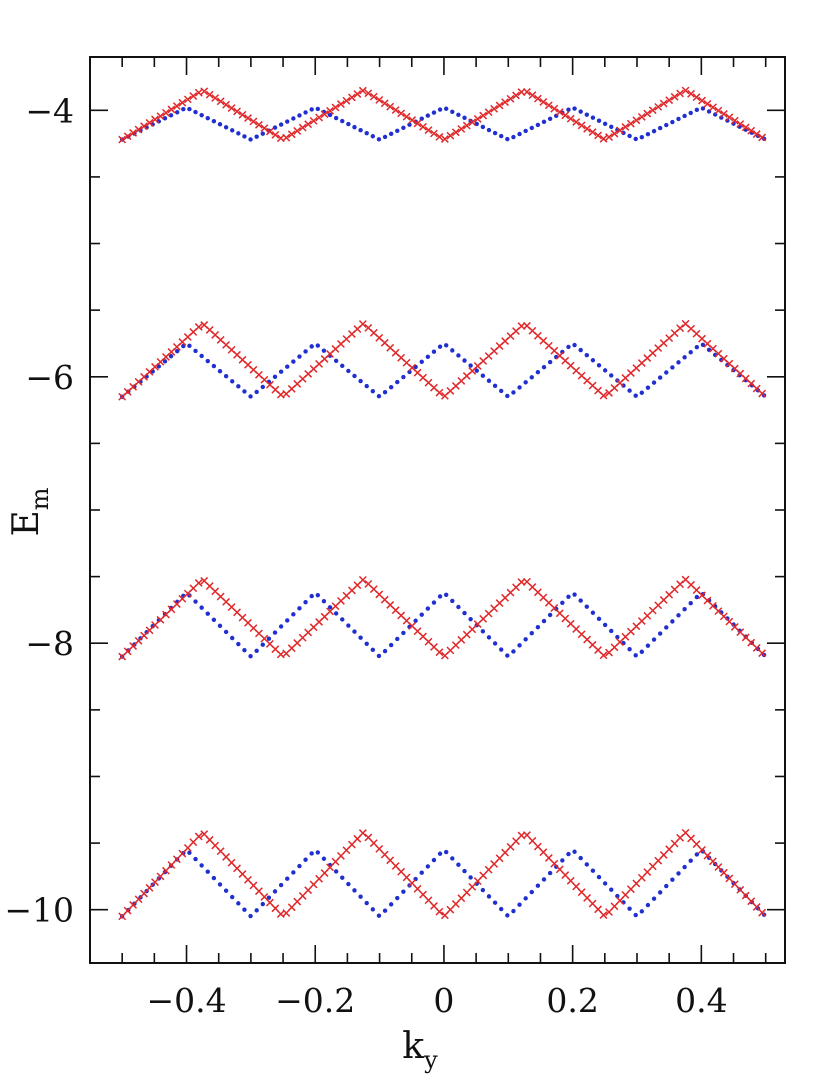 The width and height of the screenshot is (830, 1080). What do you see at coordinates (443, 1000) in the screenshot?
I see `x-tick-label: 0` at bounding box center [443, 1000].